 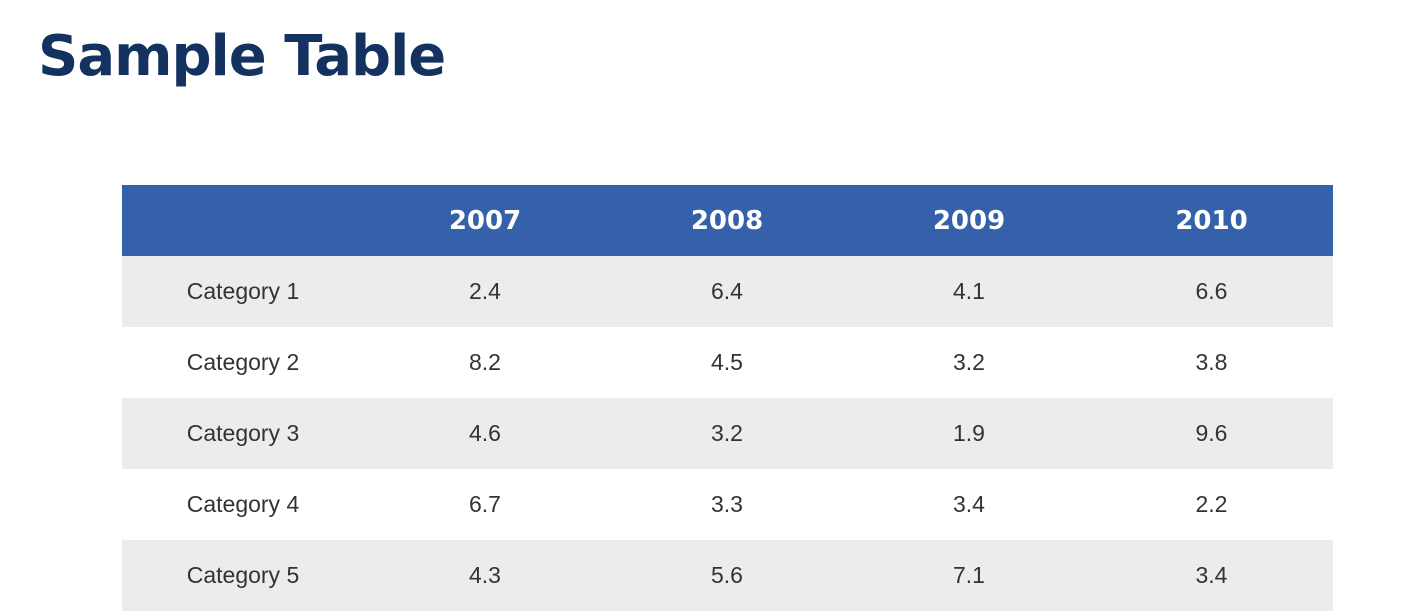 I want to click on page-title: Sample Table, so click(x=242, y=56).